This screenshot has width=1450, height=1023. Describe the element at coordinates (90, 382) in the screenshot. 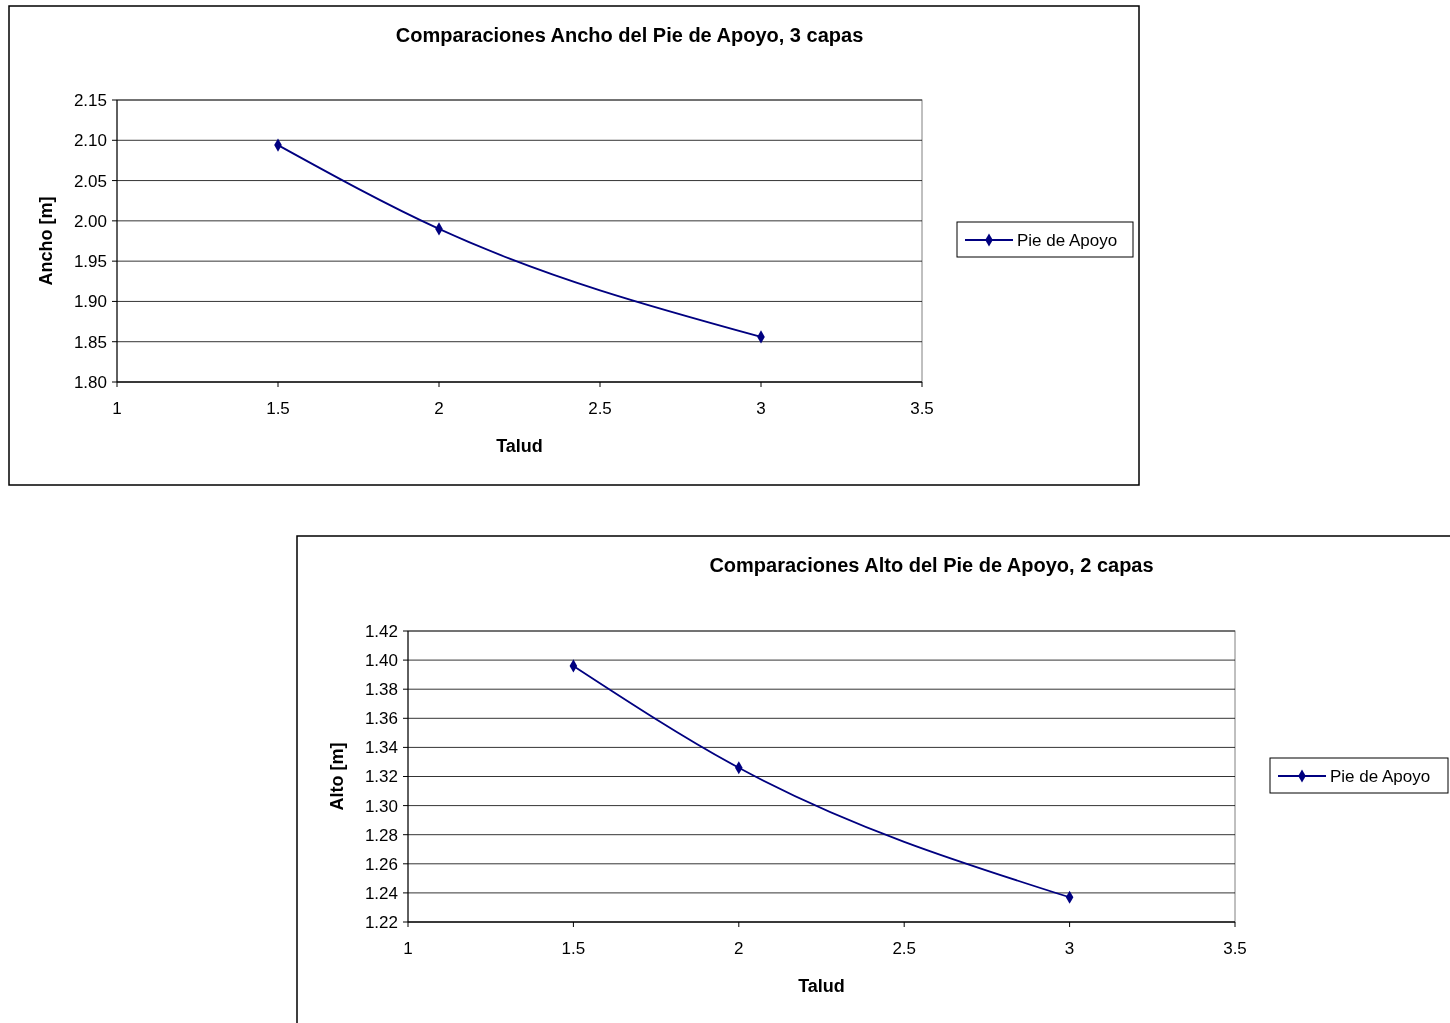

I see `y-tick-label: 1.80` at that location.